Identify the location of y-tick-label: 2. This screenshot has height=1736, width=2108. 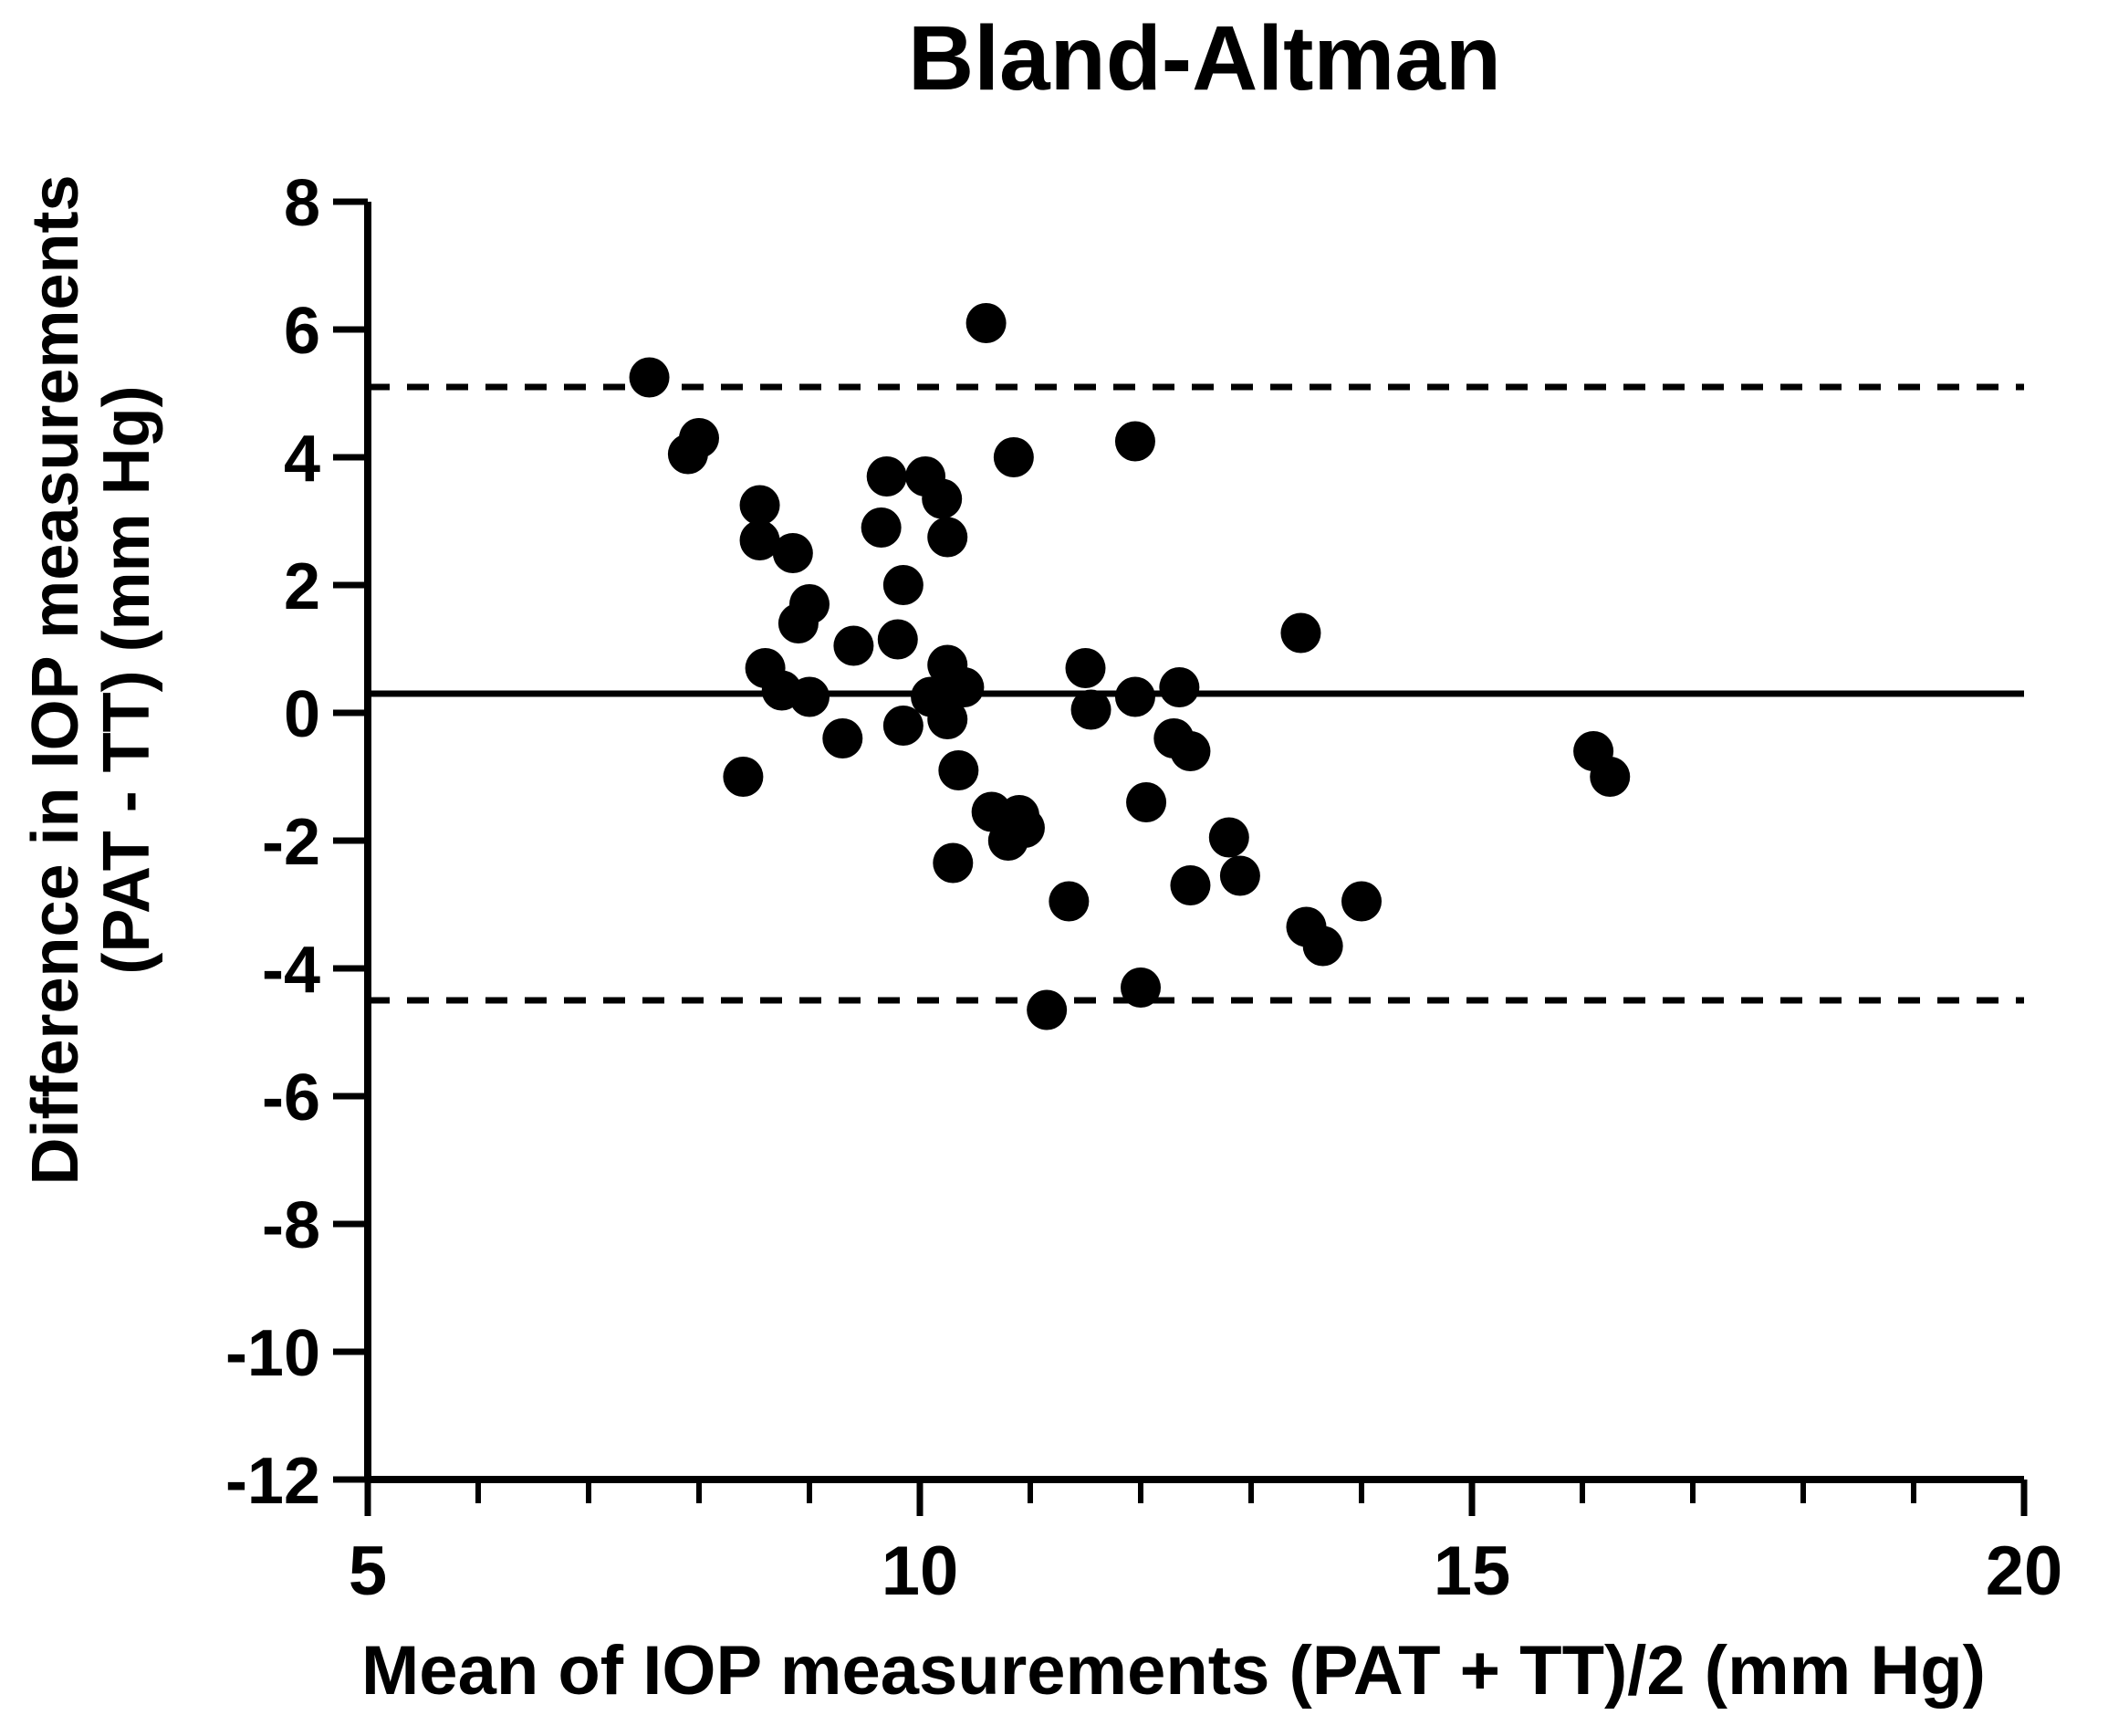
(302, 586).